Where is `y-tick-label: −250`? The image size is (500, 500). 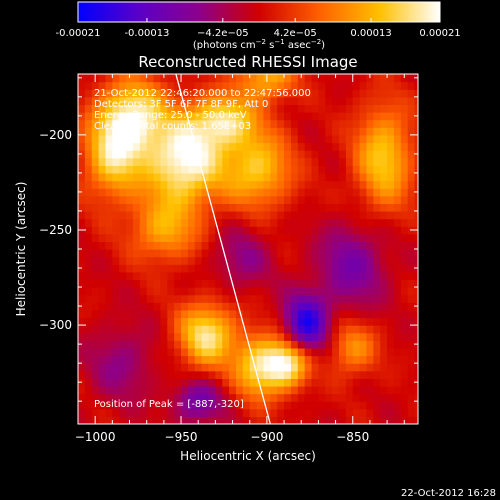
y-tick-label: −250 is located at coordinates (55, 230).